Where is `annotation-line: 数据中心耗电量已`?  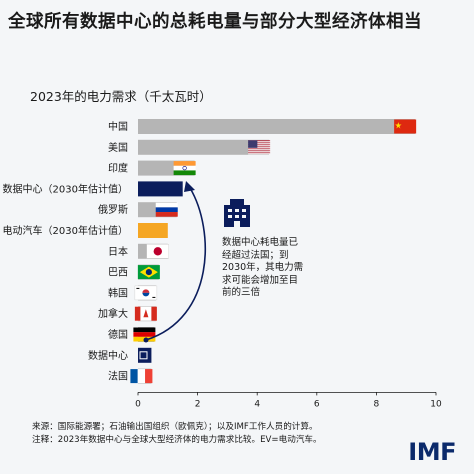
annotation-line: 数据中心耗电量已 is located at coordinates (260, 242).